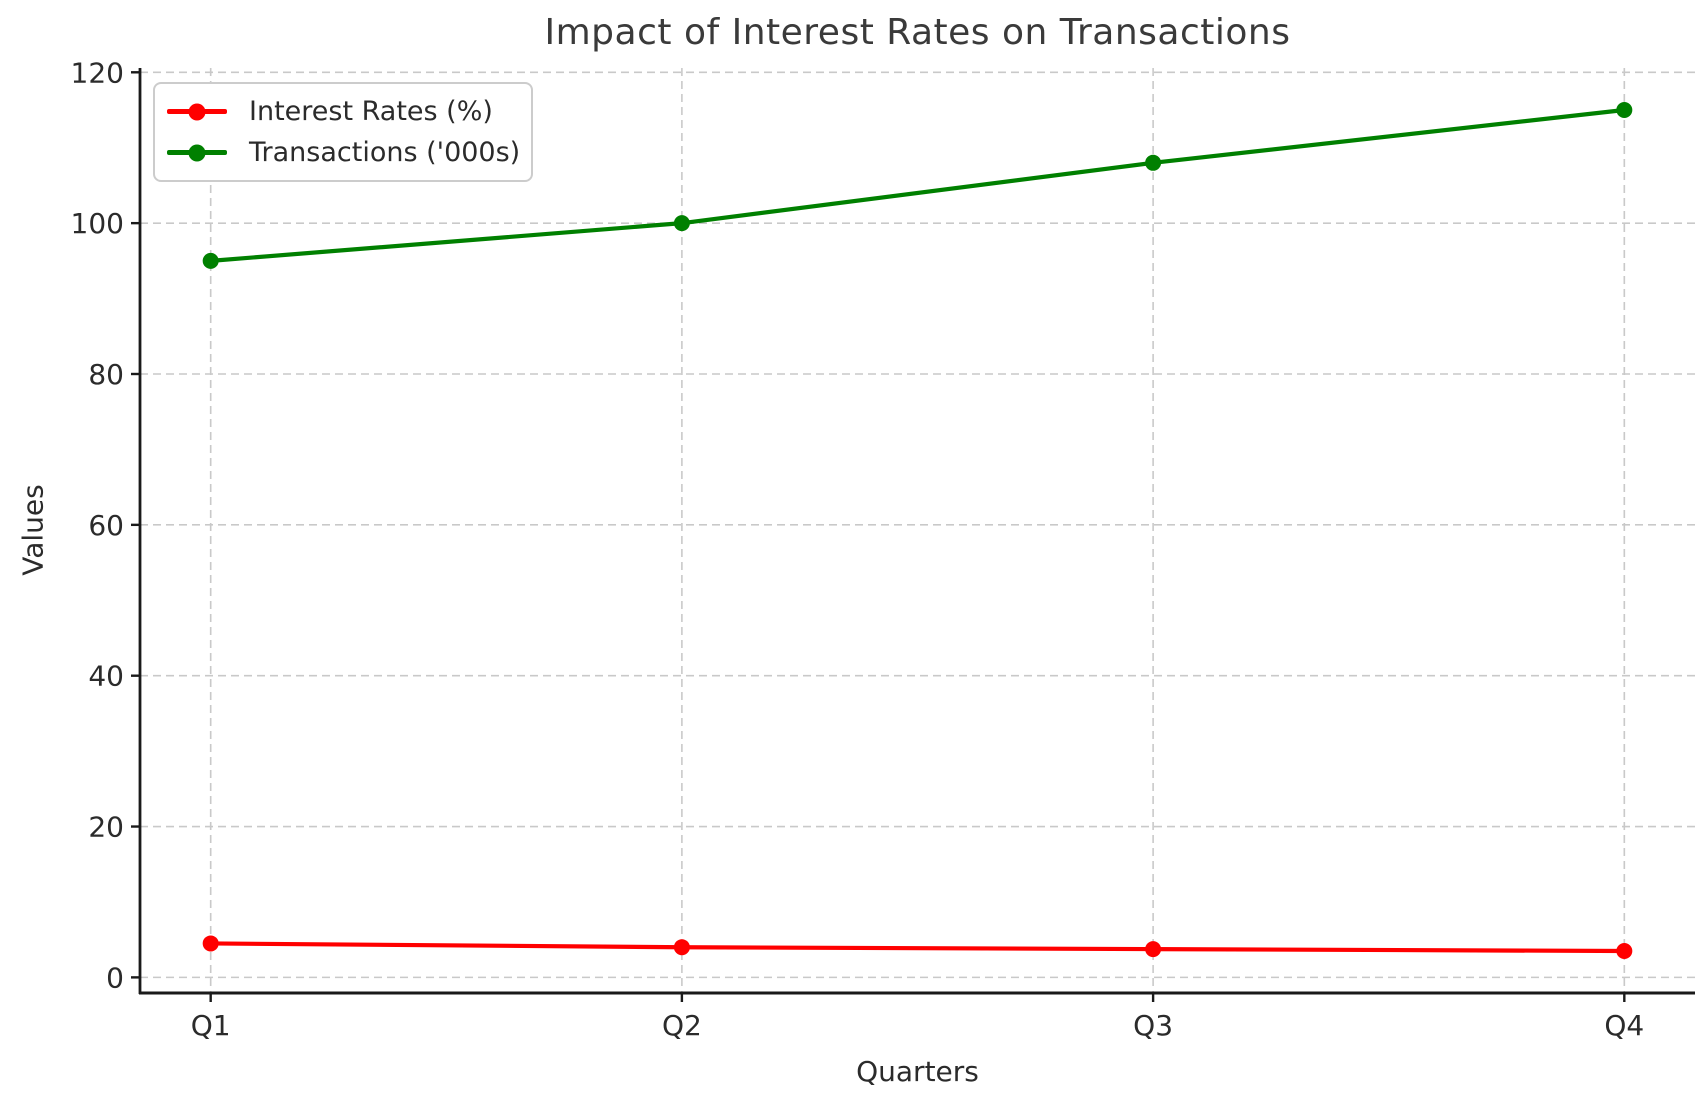 This screenshot has height=1101, width=1707. What do you see at coordinates (97, 223) in the screenshot?
I see `y-tick-label: 100` at bounding box center [97, 223].